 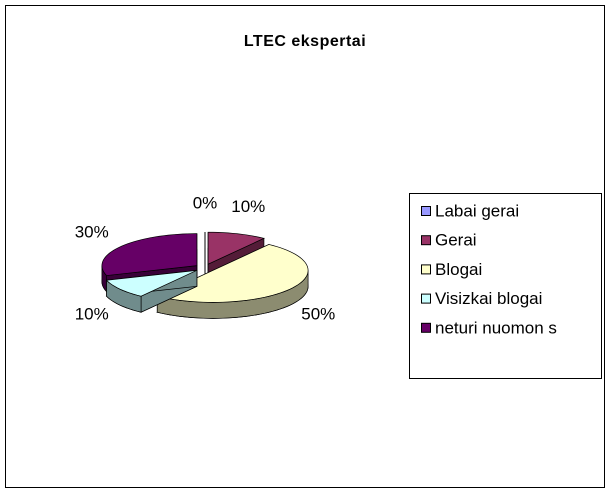 I want to click on legend-label: Labai gerai, so click(x=477, y=210).